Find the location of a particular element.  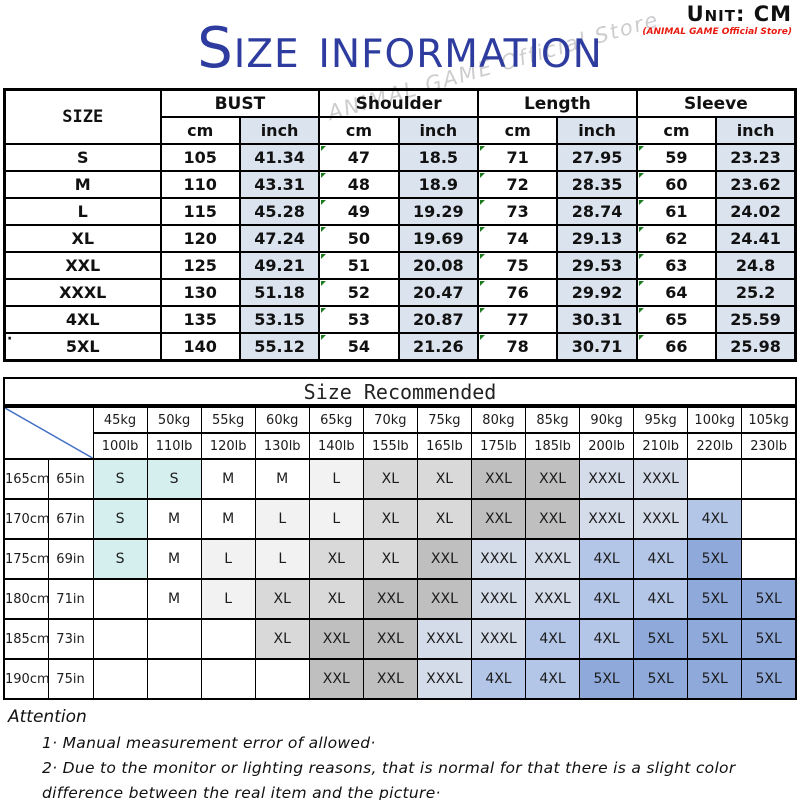

table-cell: 77 is located at coordinates (517, 319).